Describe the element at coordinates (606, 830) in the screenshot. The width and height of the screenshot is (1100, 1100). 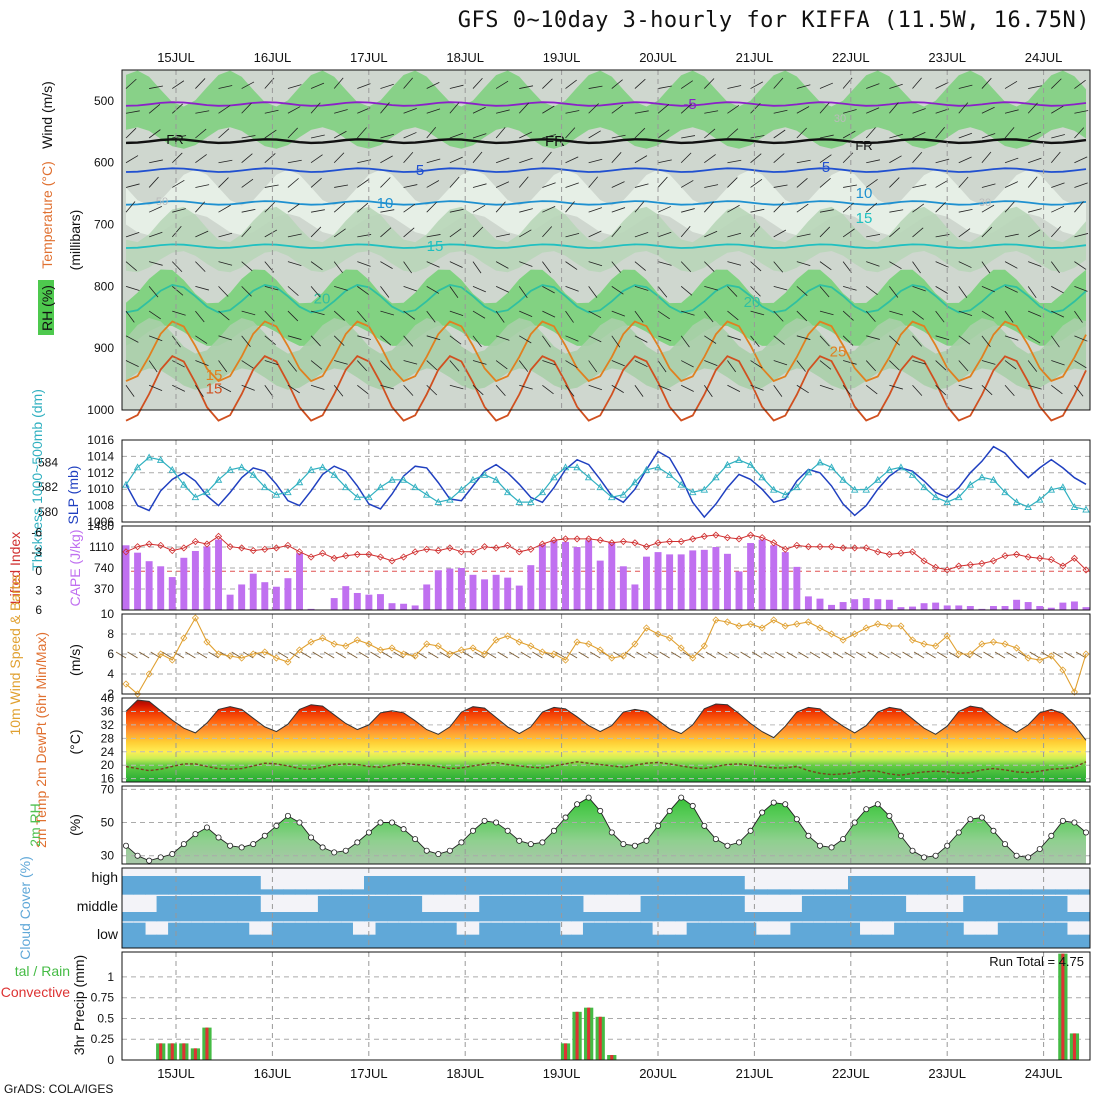
I see `rh-area` at that location.